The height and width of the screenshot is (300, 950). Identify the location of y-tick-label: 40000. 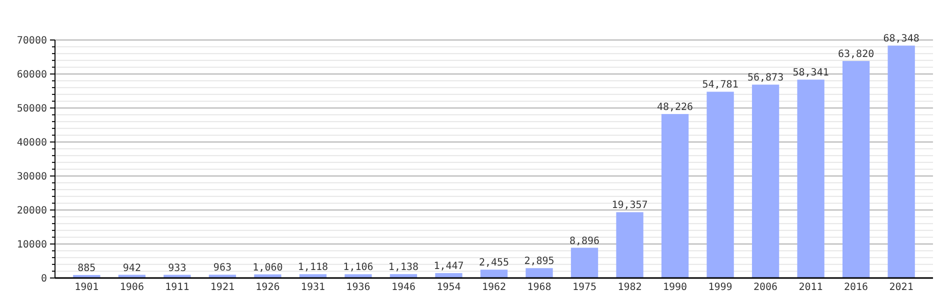
(31, 143).